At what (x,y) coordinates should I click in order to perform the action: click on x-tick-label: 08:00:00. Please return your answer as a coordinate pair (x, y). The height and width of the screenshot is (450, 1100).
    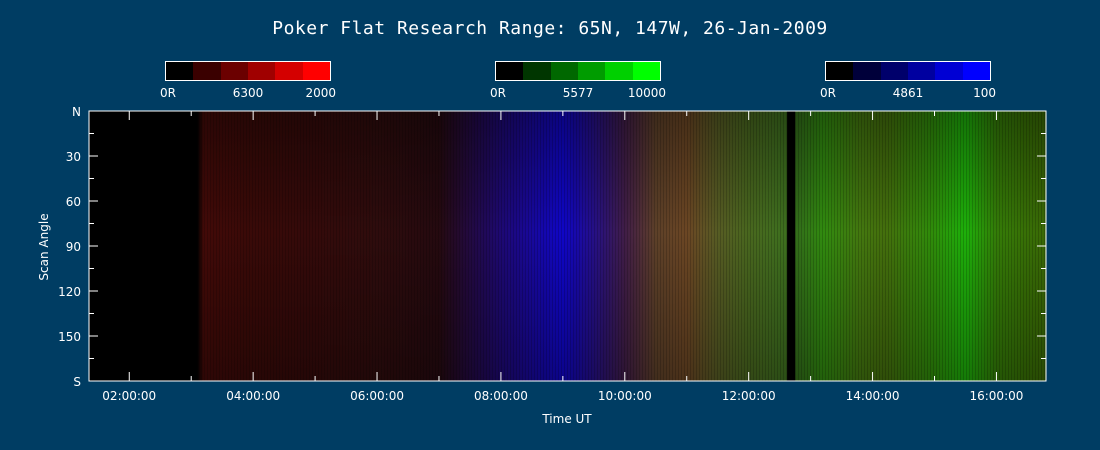
    Looking at the image, I should click on (501, 396).